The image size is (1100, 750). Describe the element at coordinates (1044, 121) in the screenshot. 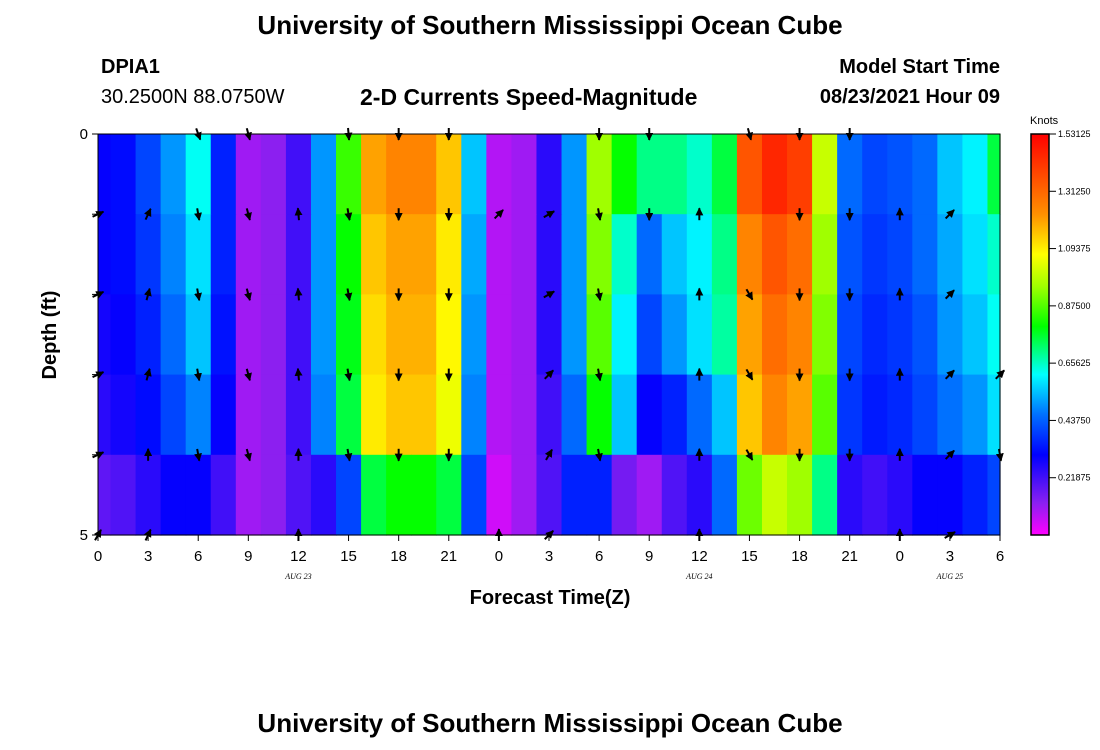

I see `colorbar-unit: Knots` at that location.